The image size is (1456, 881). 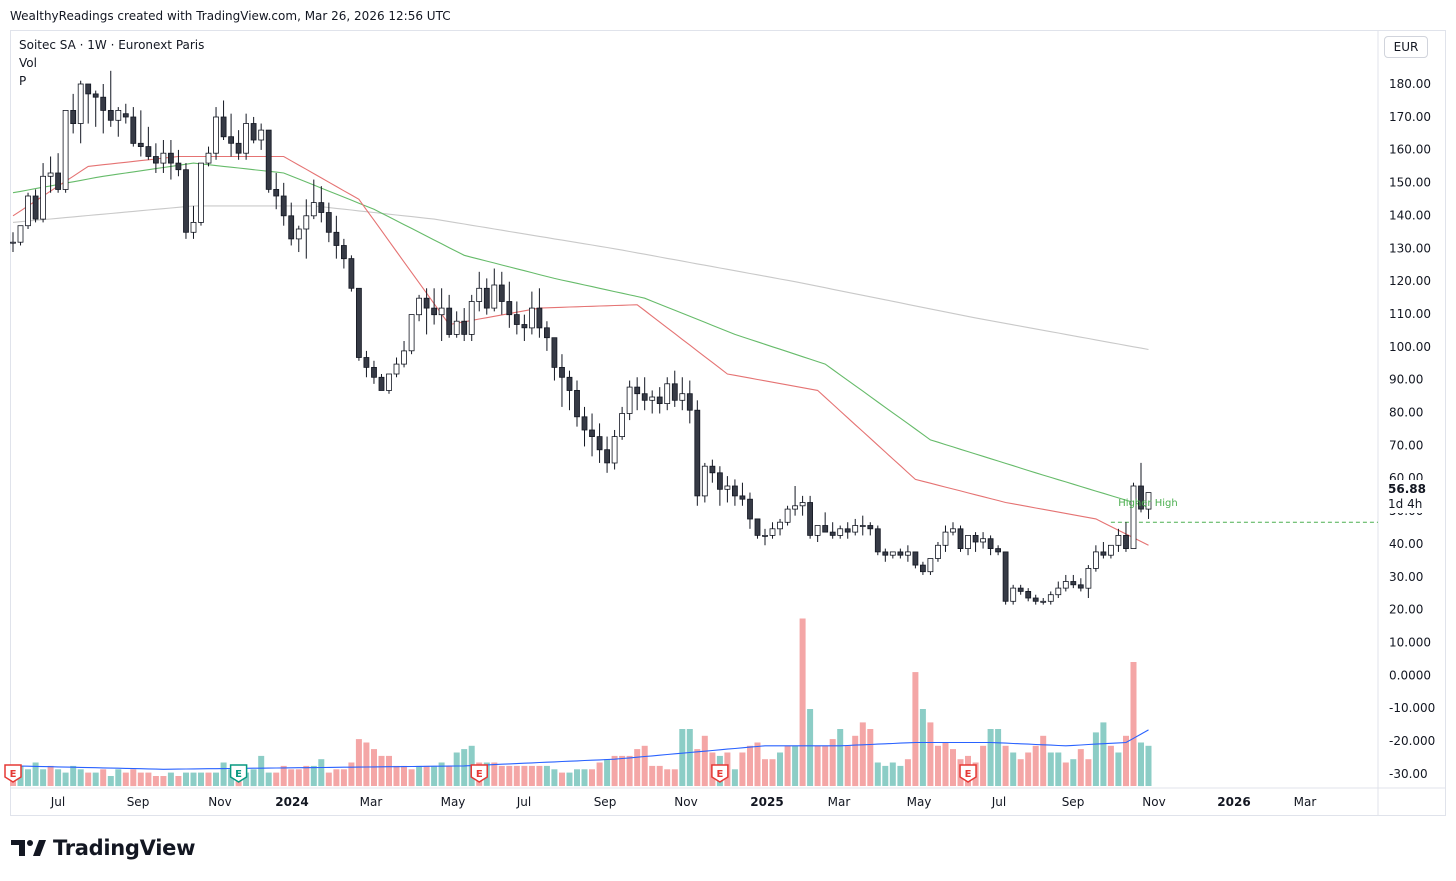 I want to click on pattern-legend: P, so click(x=23, y=81).